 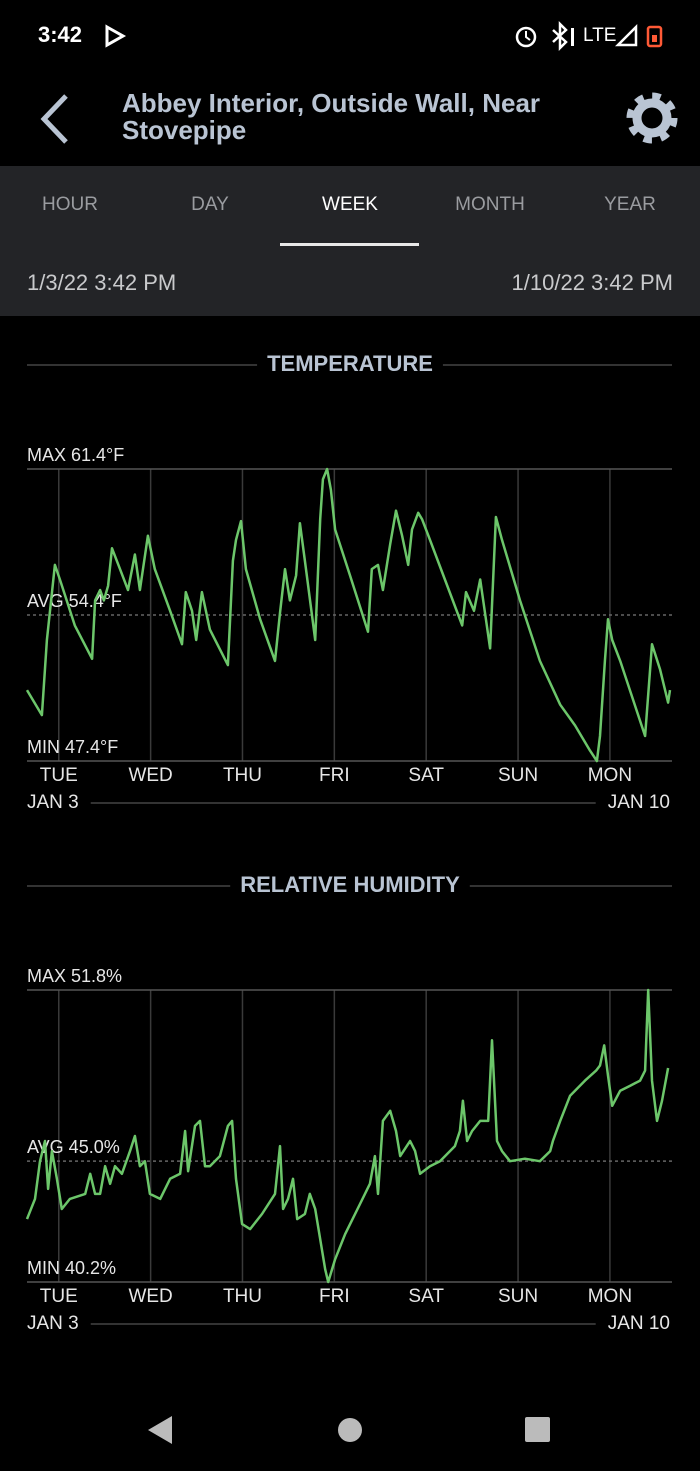 I want to click on range-end: 1/10/22 3:42 PM, so click(x=592, y=282).